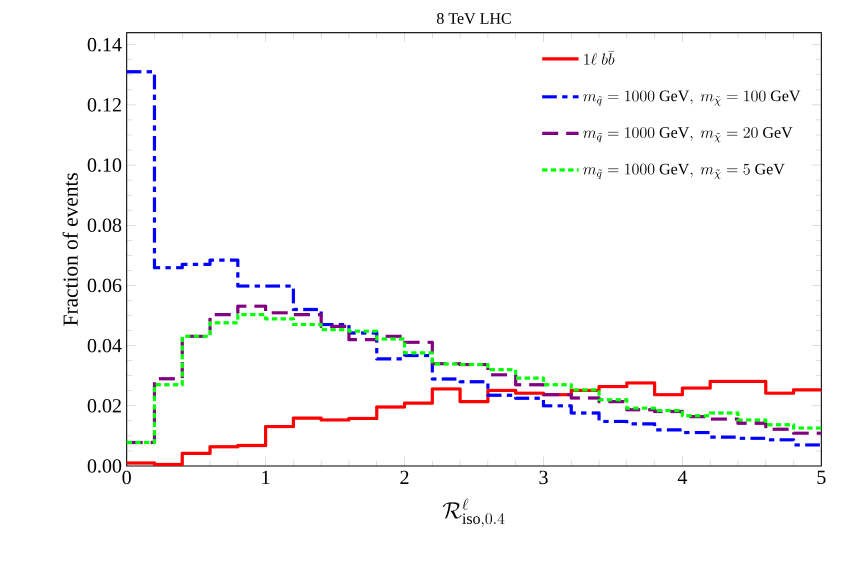 This screenshot has width=858, height=568. I want to click on y-tick-label: 0.00, so click(105, 466).